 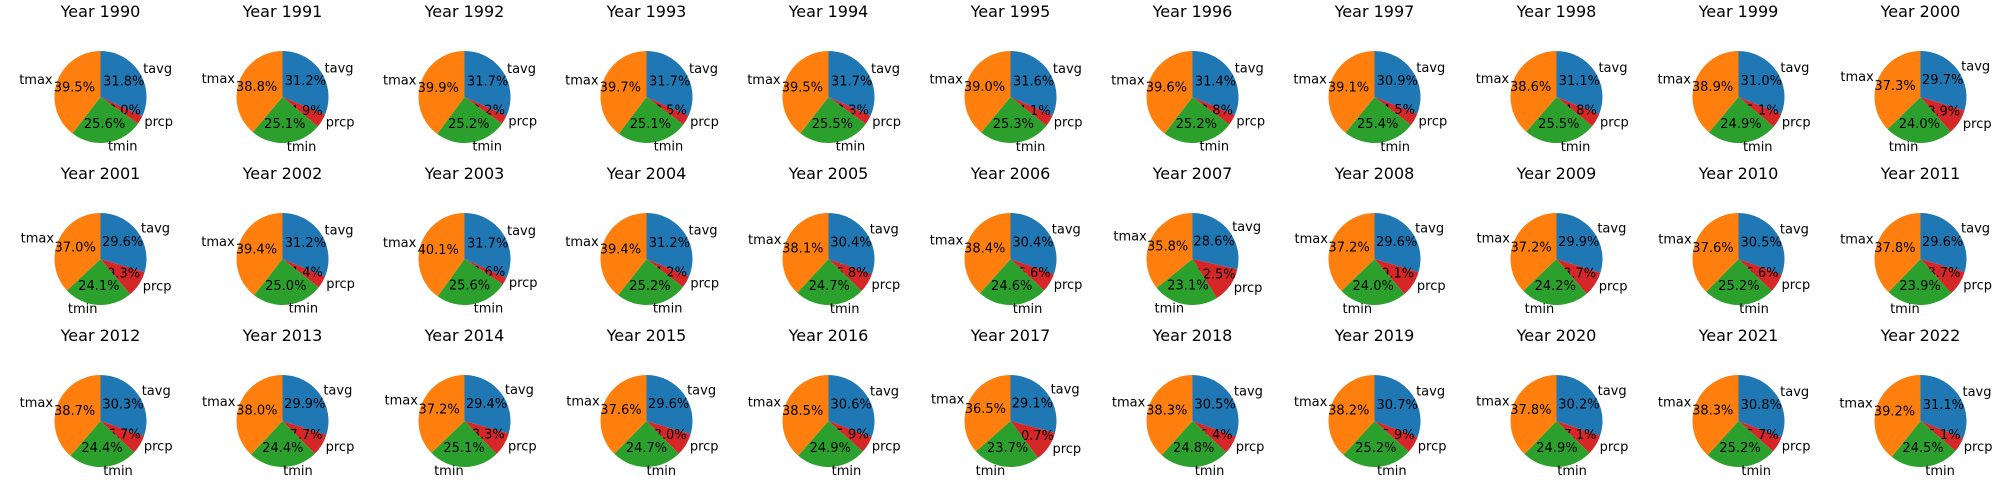 What do you see at coordinates (486, 404) in the screenshot?
I see `slice-percent-label: 29.4%` at bounding box center [486, 404].